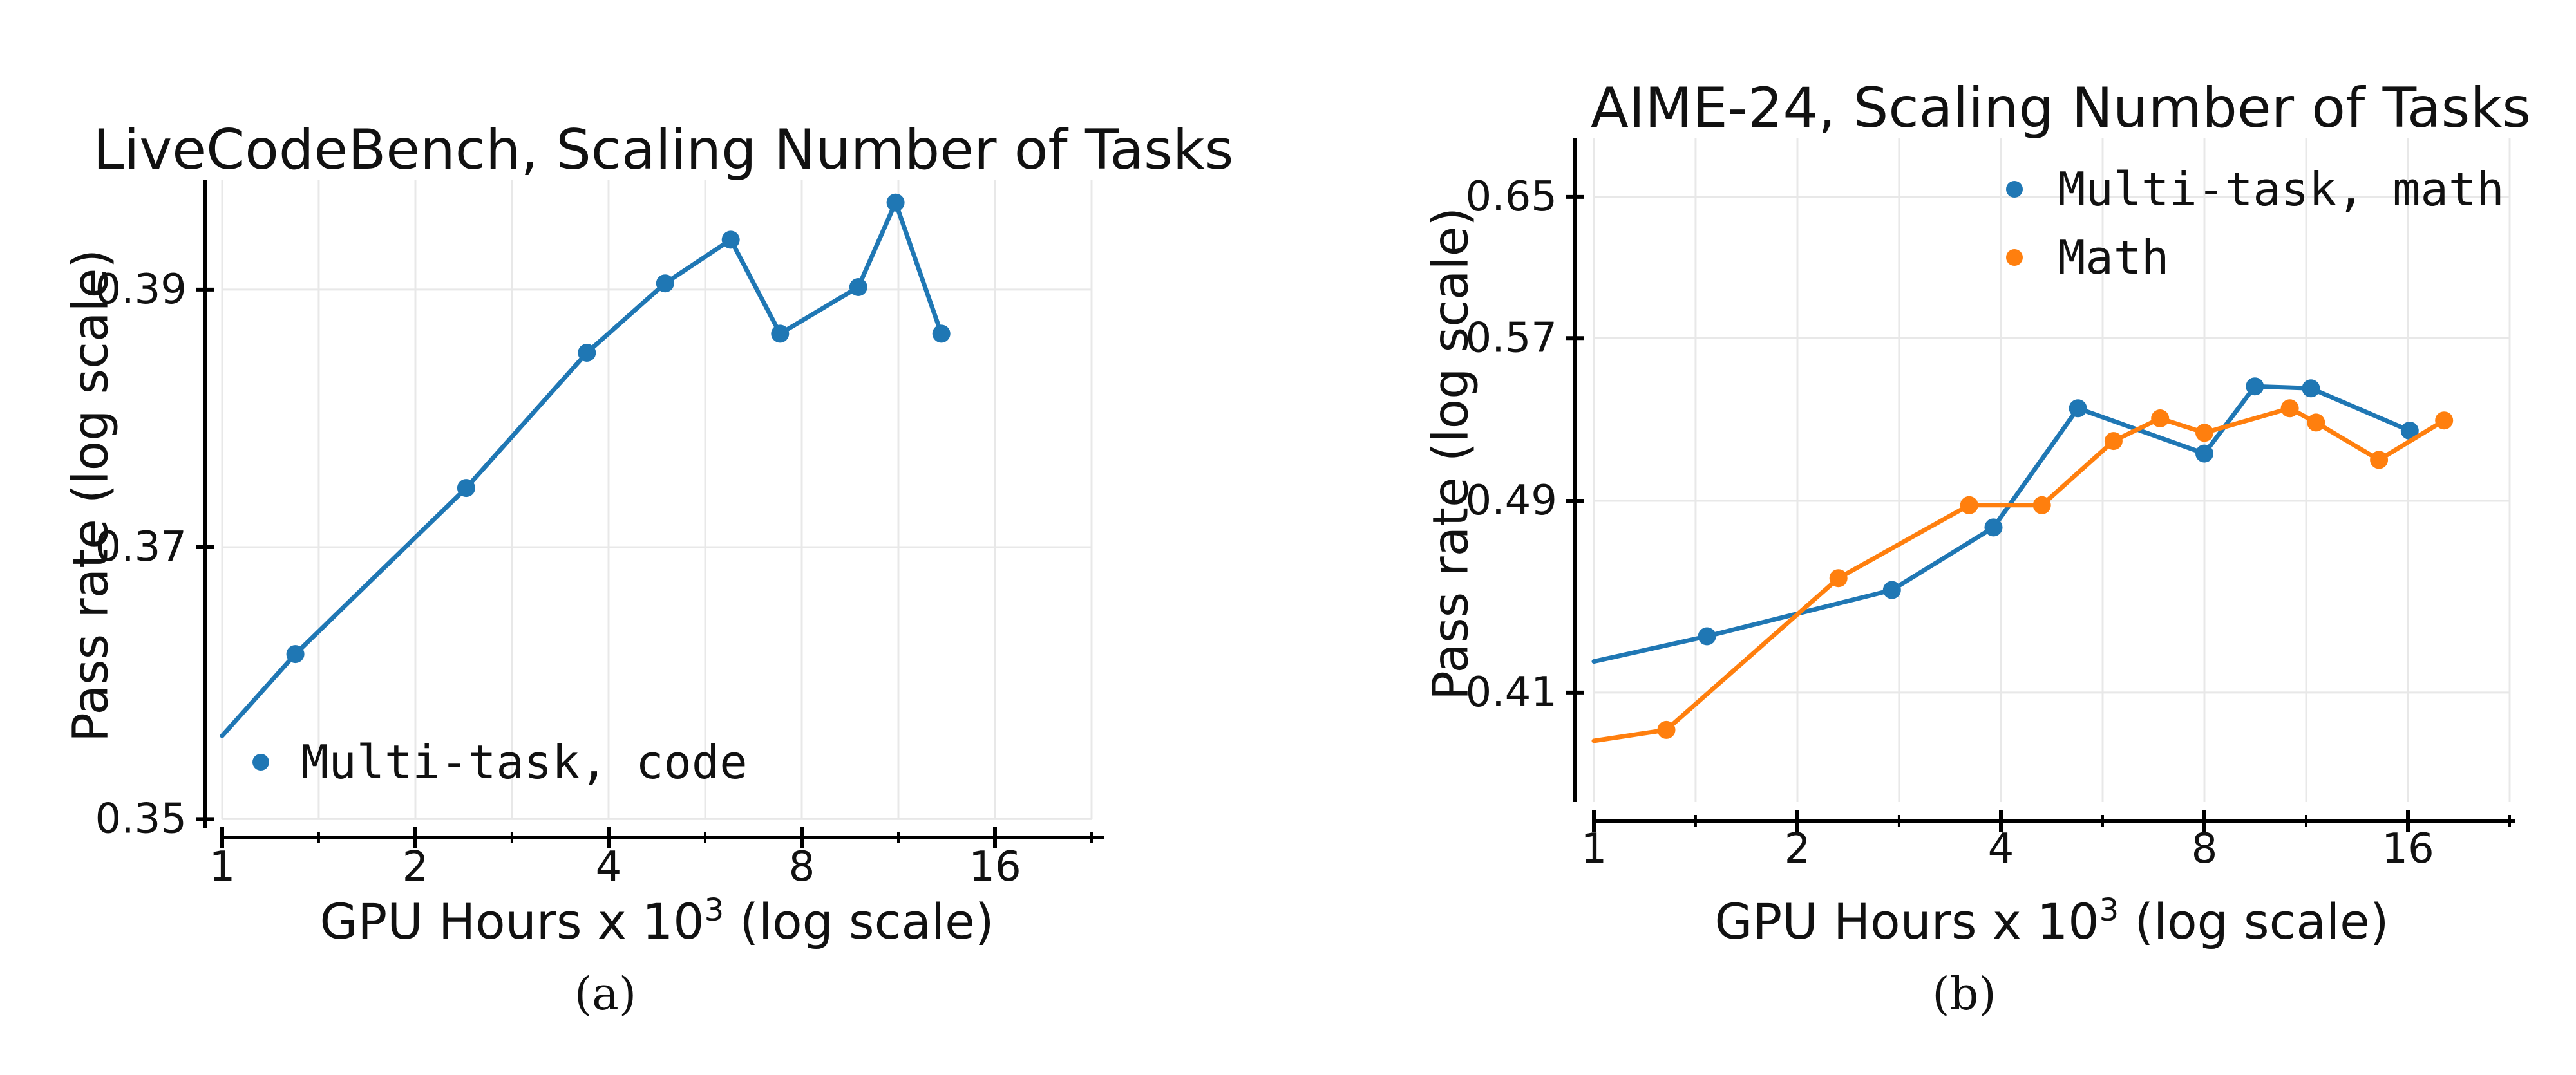  Describe the element at coordinates (2113, 257) in the screenshot. I see `legend-label: Math` at that location.